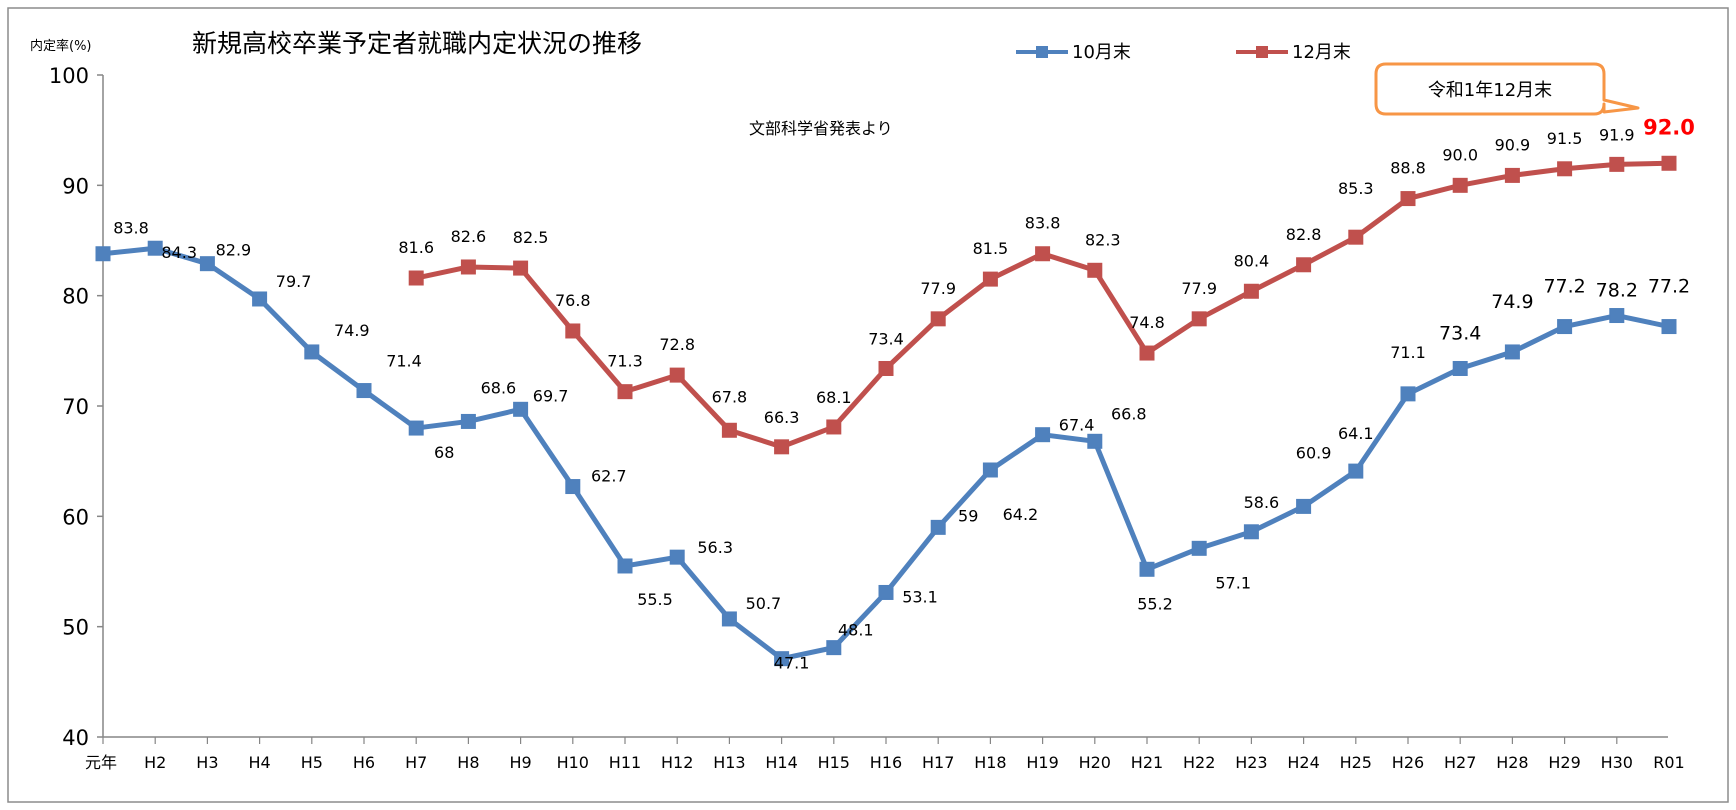 This screenshot has height=810, width=1736. I want to click on x-tick-label: H21, so click(1147, 762).